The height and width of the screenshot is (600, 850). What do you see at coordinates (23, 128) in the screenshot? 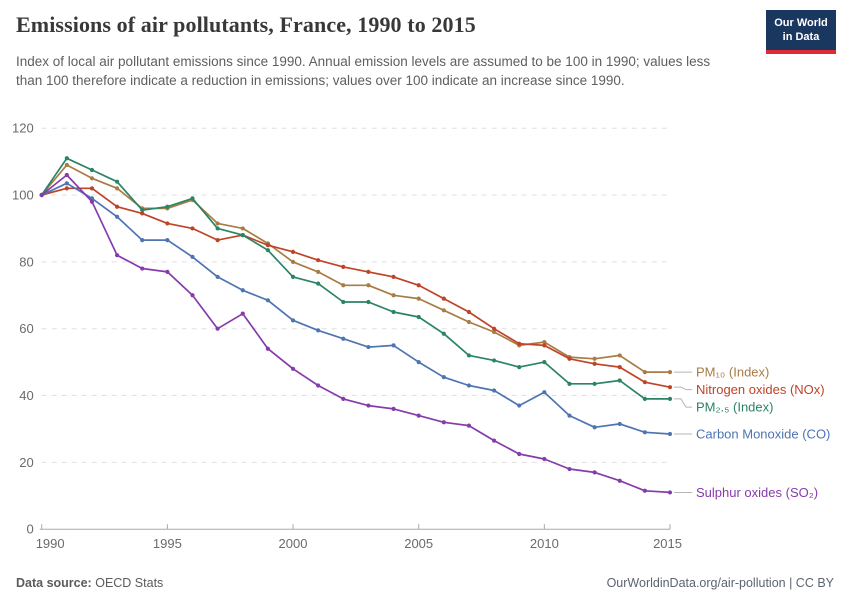
I see `y-axis-tick-label: 120` at bounding box center [23, 128].